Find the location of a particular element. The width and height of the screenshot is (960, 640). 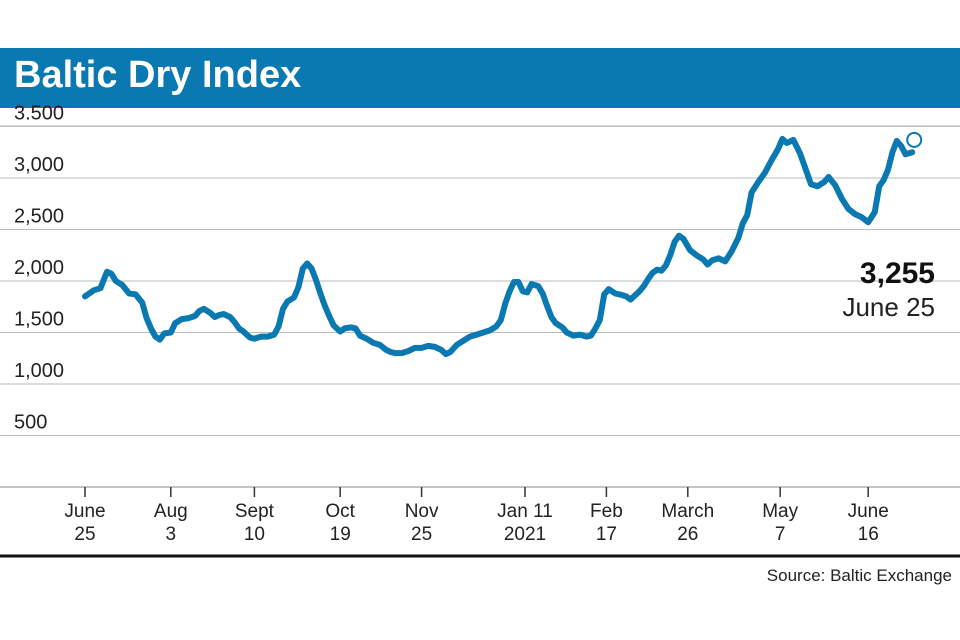

x-tick-label-line1: Aug is located at coordinates (171, 511).